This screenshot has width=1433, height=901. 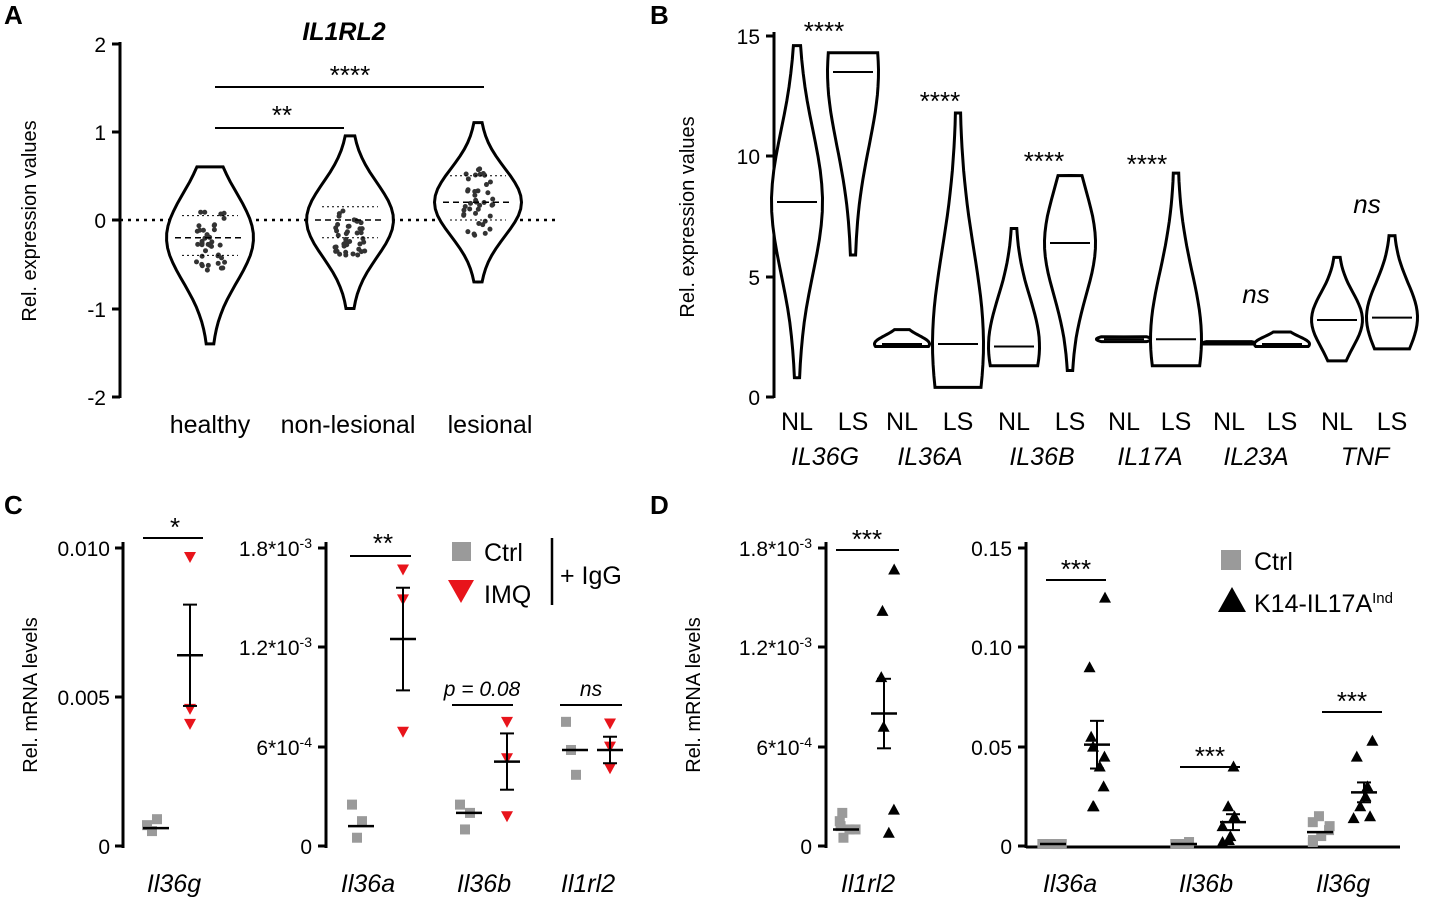 What do you see at coordinates (1206, 884) in the screenshot?
I see `panel-d-gene-label: Il36b` at bounding box center [1206, 884].